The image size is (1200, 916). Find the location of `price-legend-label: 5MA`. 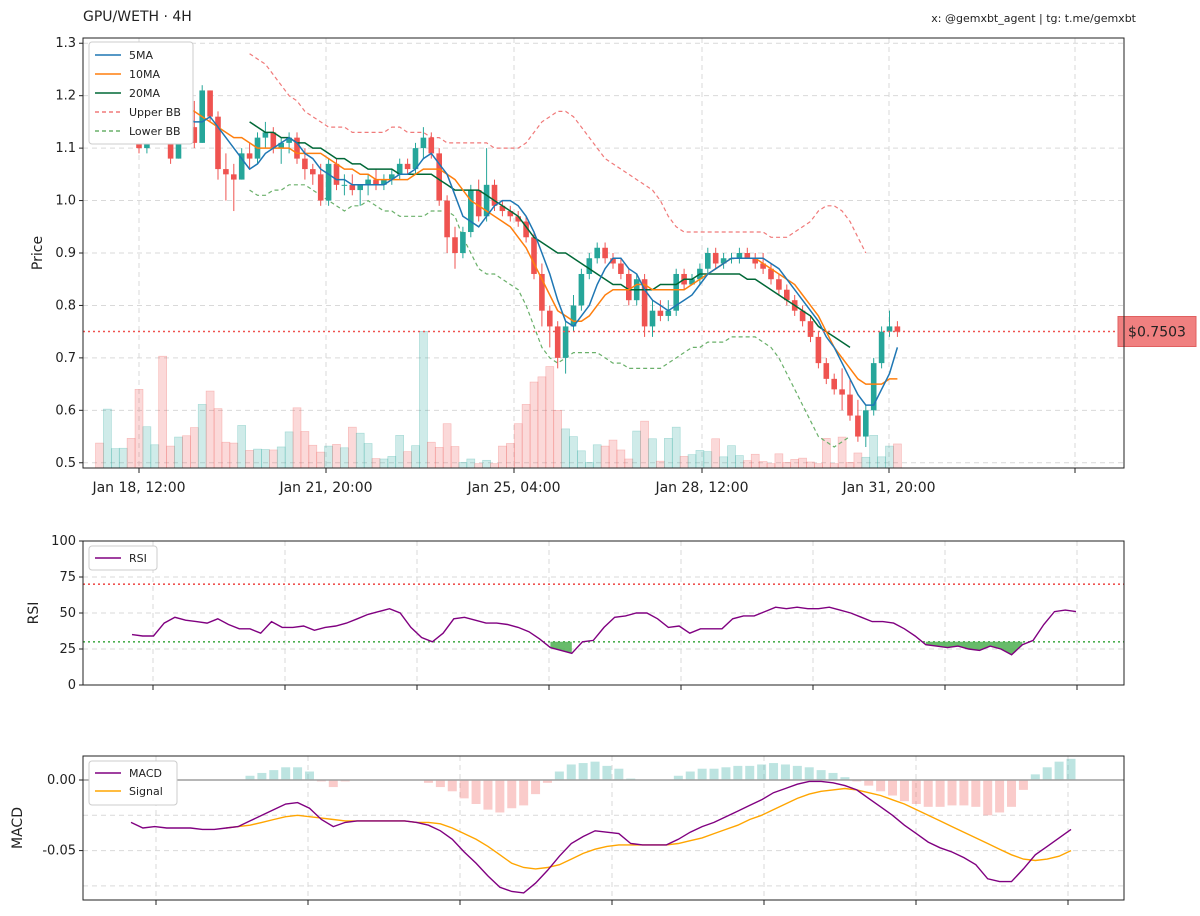

price-legend-label: 5MA is located at coordinates (141, 55).